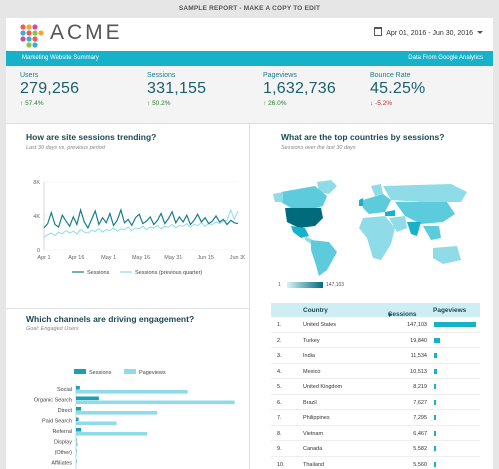  What do you see at coordinates (305, 285) in the screenshot?
I see `map-color-scale` at bounding box center [305, 285].